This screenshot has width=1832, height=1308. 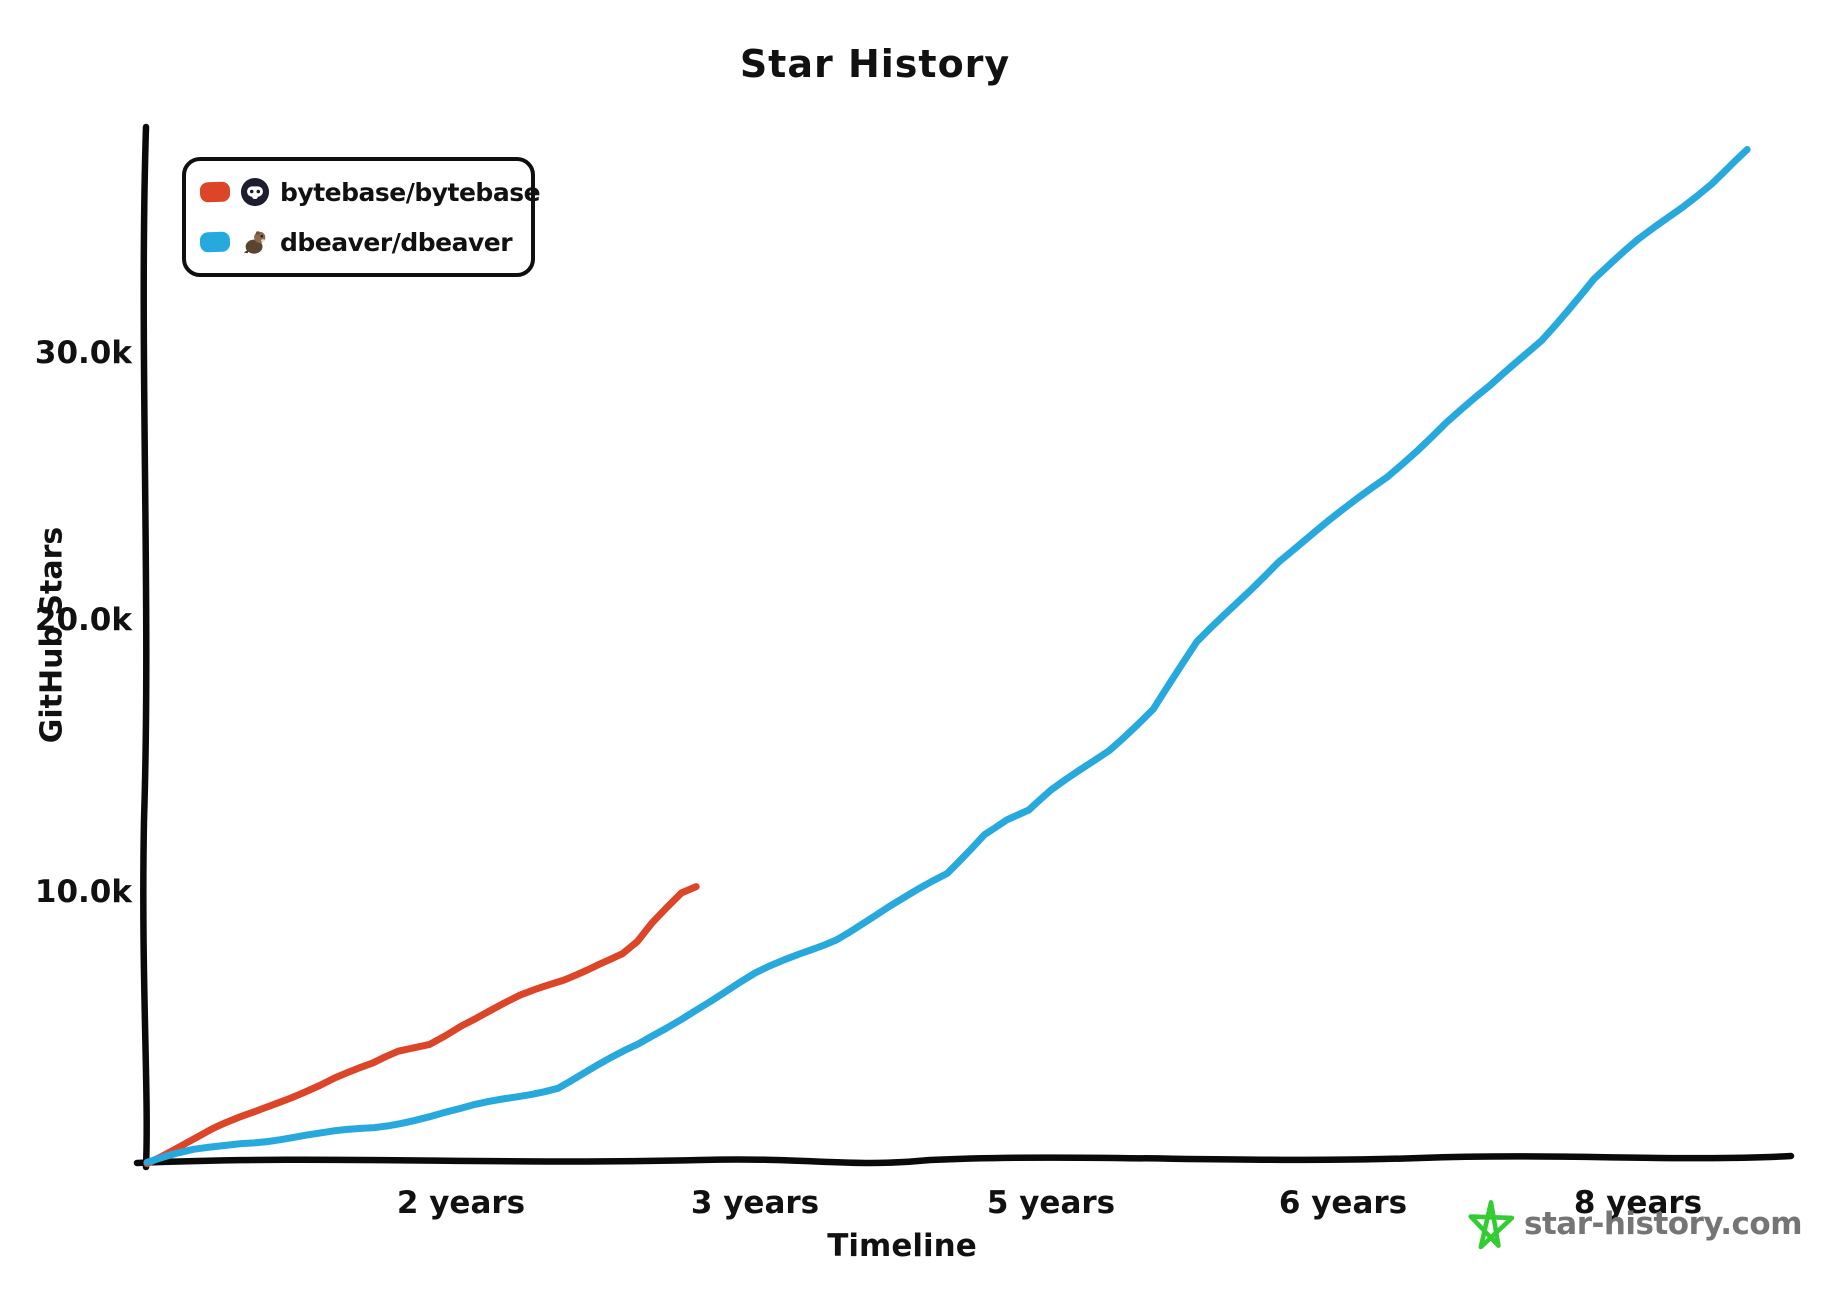 What do you see at coordinates (1638, 1203) in the screenshot?
I see `x-tick-8-years: 8 years` at bounding box center [1638, 1203].